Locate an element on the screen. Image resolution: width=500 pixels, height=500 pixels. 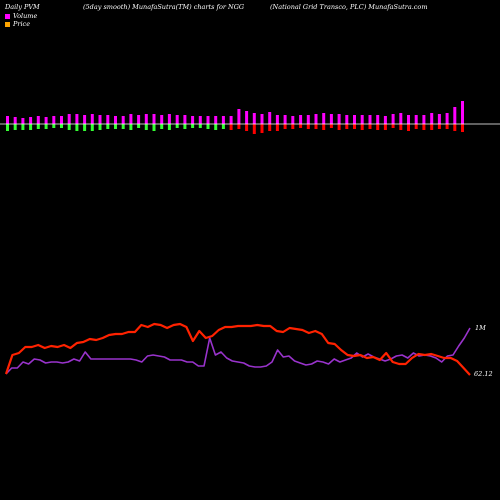
annotation-volume-label: 1M is located at coordinates (480, 328).